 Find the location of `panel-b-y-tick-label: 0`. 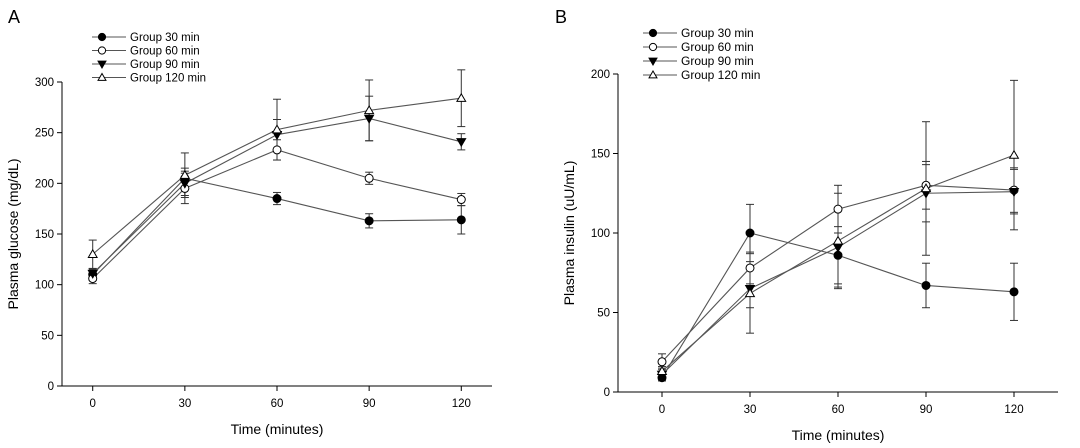

panel-b-y-tick-label: 0 is located at coordinates (607, 393).